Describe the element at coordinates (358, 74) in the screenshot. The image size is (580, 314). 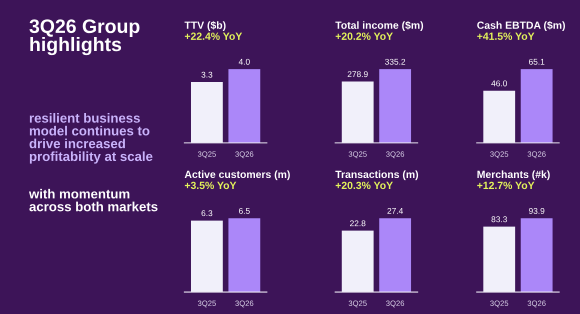
I see `data-label: 278.9` at that location.